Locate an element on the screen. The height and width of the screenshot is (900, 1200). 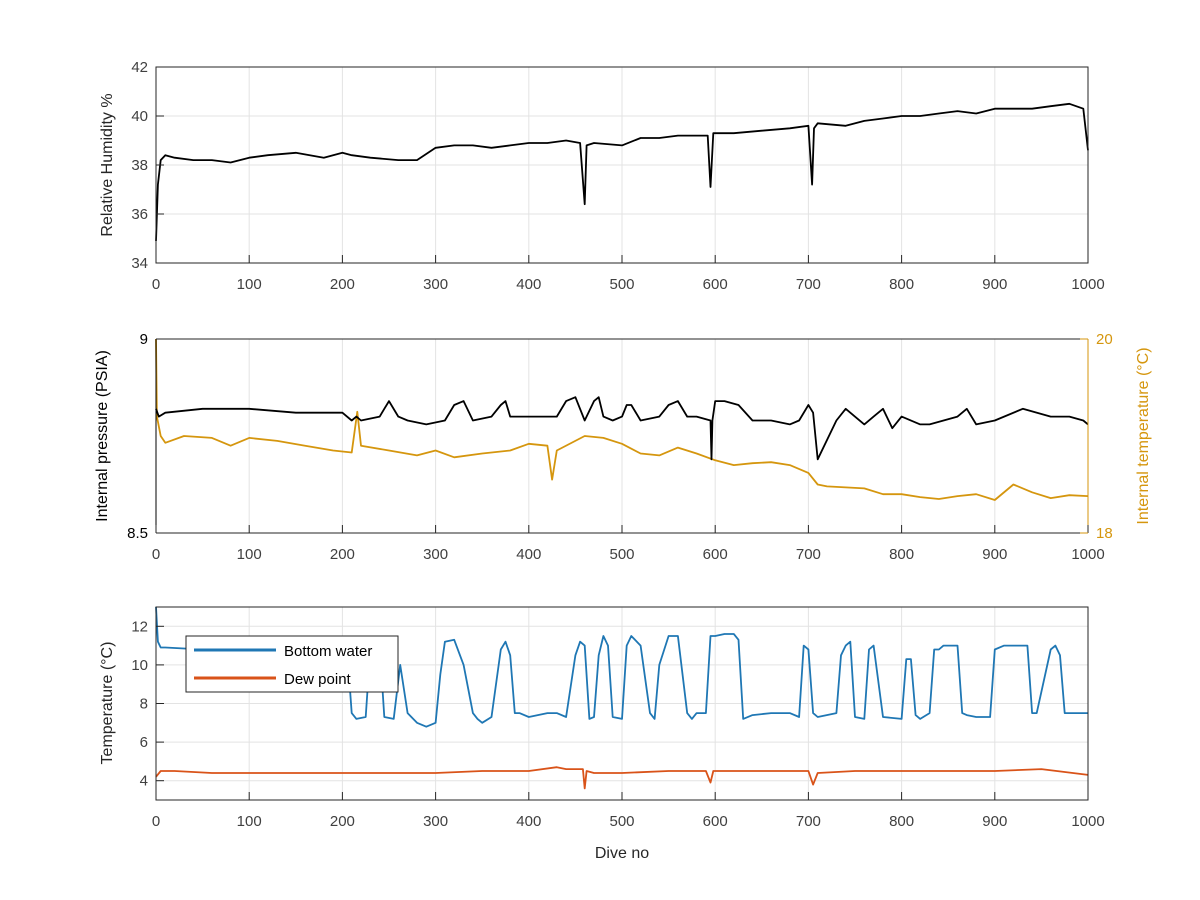
temperature-xtick-label-500: 500 is located at coordinates (621, 821).